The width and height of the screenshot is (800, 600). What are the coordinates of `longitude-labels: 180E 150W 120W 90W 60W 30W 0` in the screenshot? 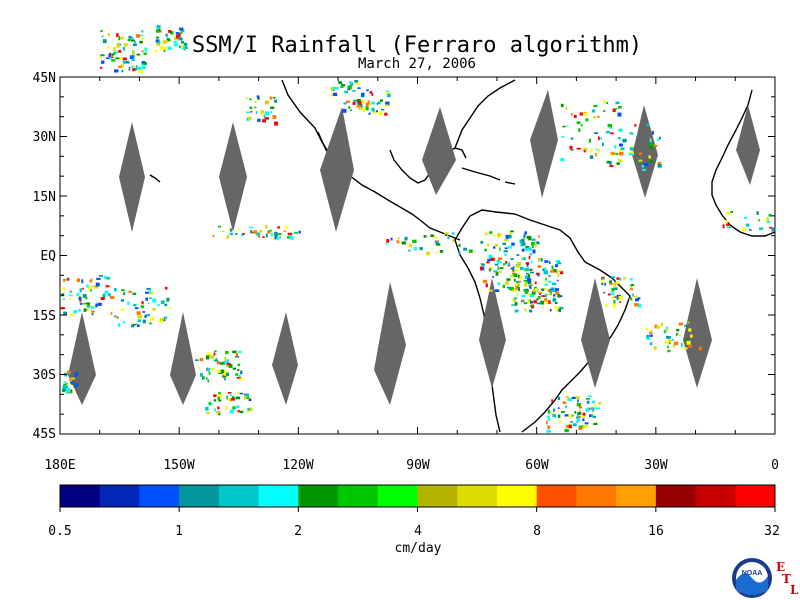 It's located at (411, 465).